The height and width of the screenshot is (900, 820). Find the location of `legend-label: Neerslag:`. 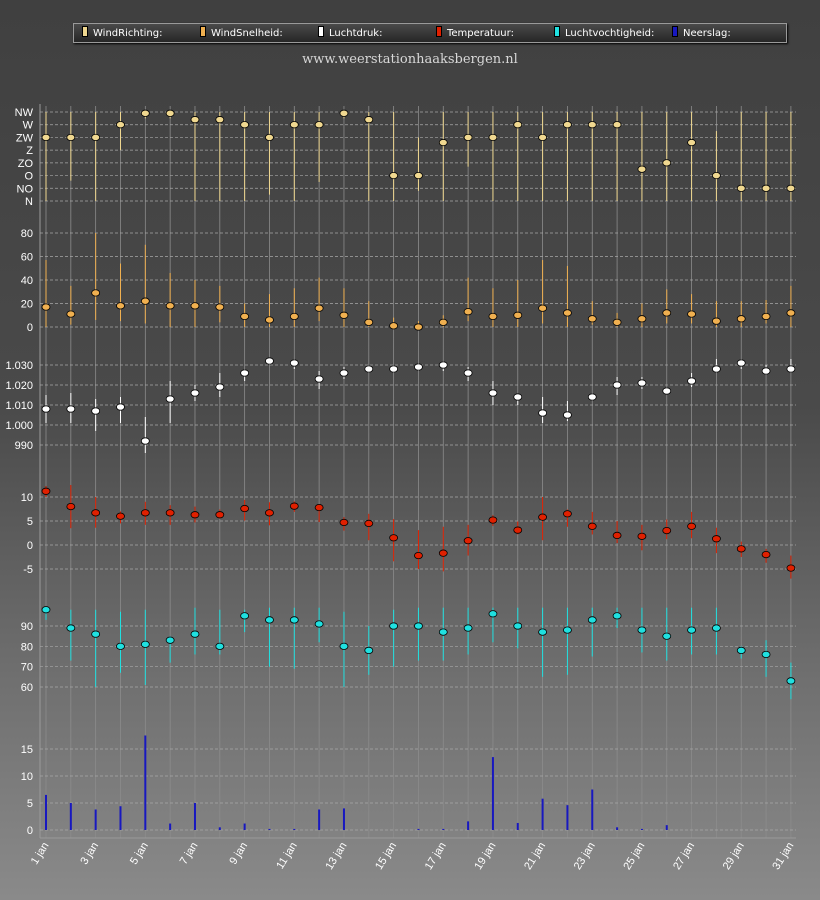

legend-label: Neerslag: is located at coordinates (707, 33).